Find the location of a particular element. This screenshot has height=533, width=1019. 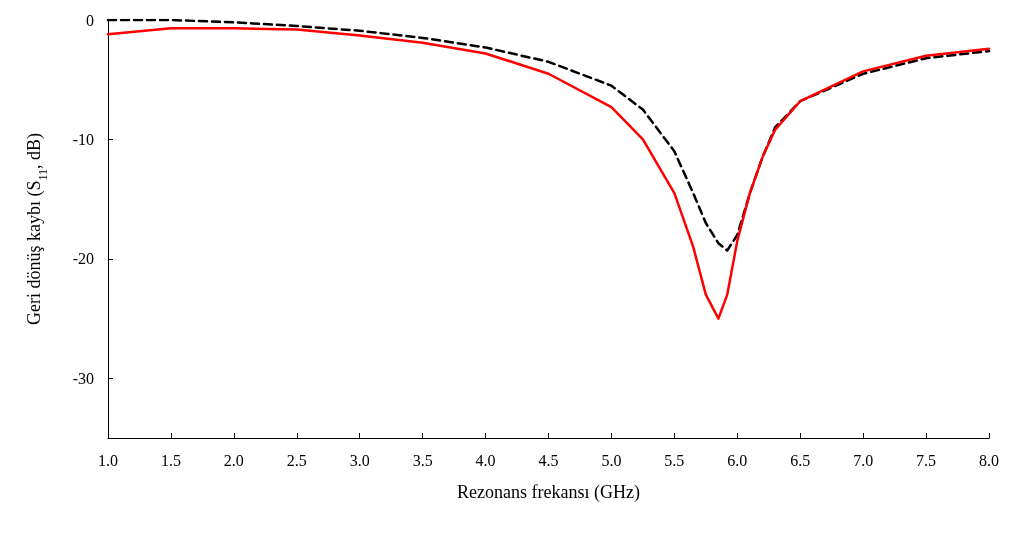

x-tick-label: 4.5 is located at coordinates (548, 460).